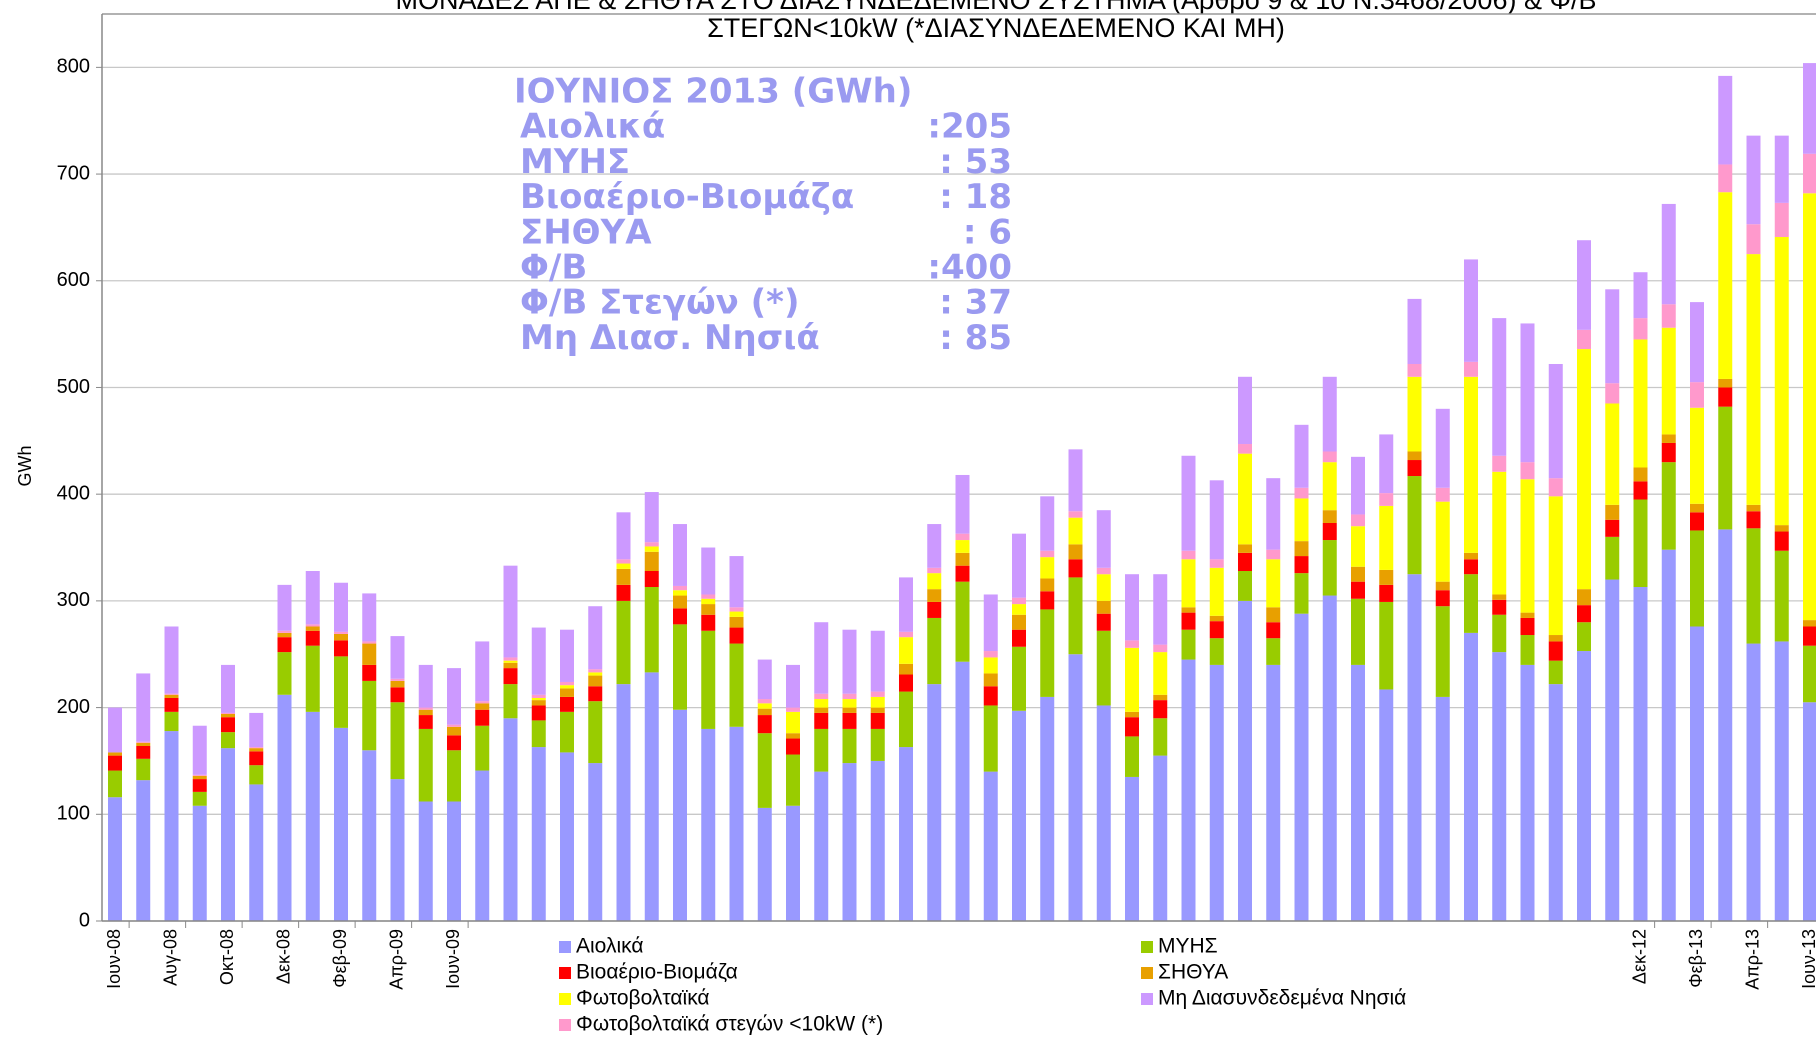 This screenshot has width=1816, height=1039. What do you see at coordinates (975, 197) in the screenshot?
I see `annotation-value: : 18` at bounding box center [975, 197].